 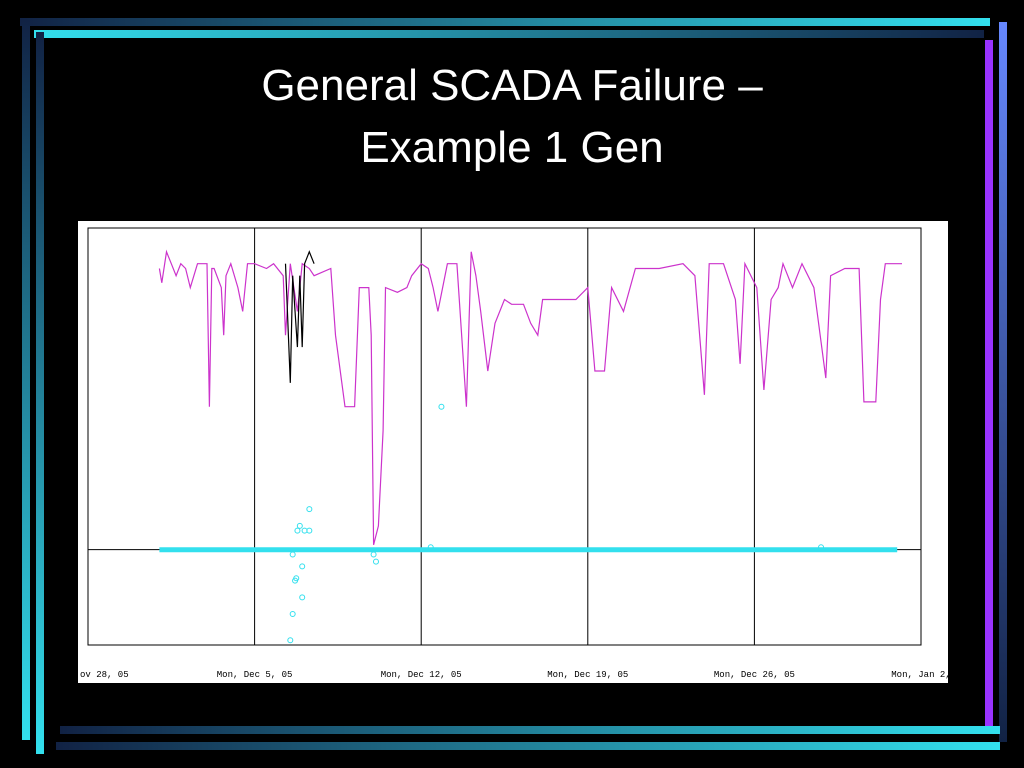 I want to click on title-line: General SCADA Failure –, so click(x=512, y=85).